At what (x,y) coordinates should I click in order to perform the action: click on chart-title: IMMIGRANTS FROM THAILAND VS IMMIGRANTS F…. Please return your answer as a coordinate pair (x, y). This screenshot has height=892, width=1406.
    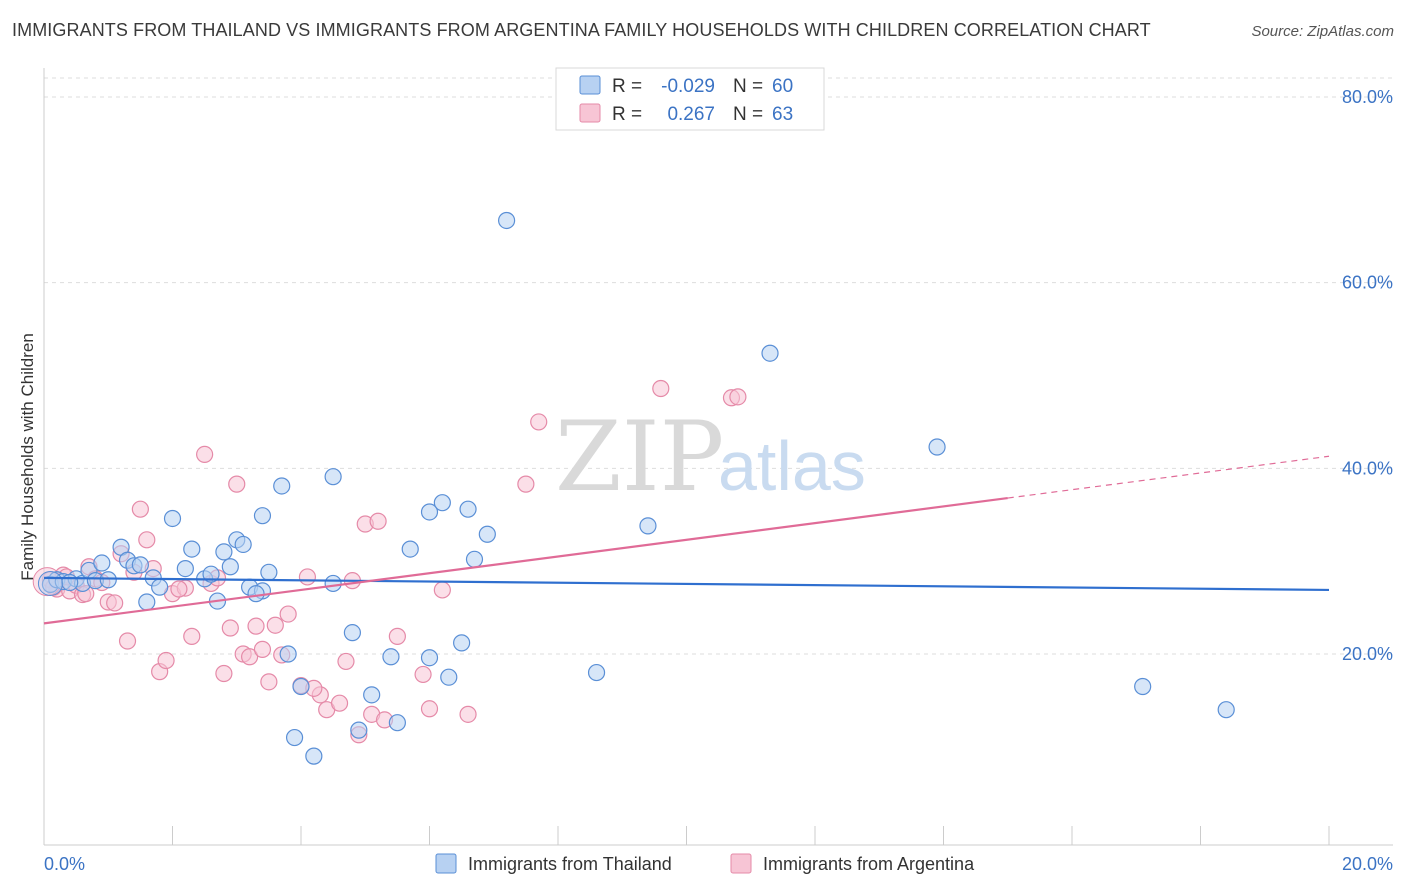
    Looking at the image, I should click on (581, 30).